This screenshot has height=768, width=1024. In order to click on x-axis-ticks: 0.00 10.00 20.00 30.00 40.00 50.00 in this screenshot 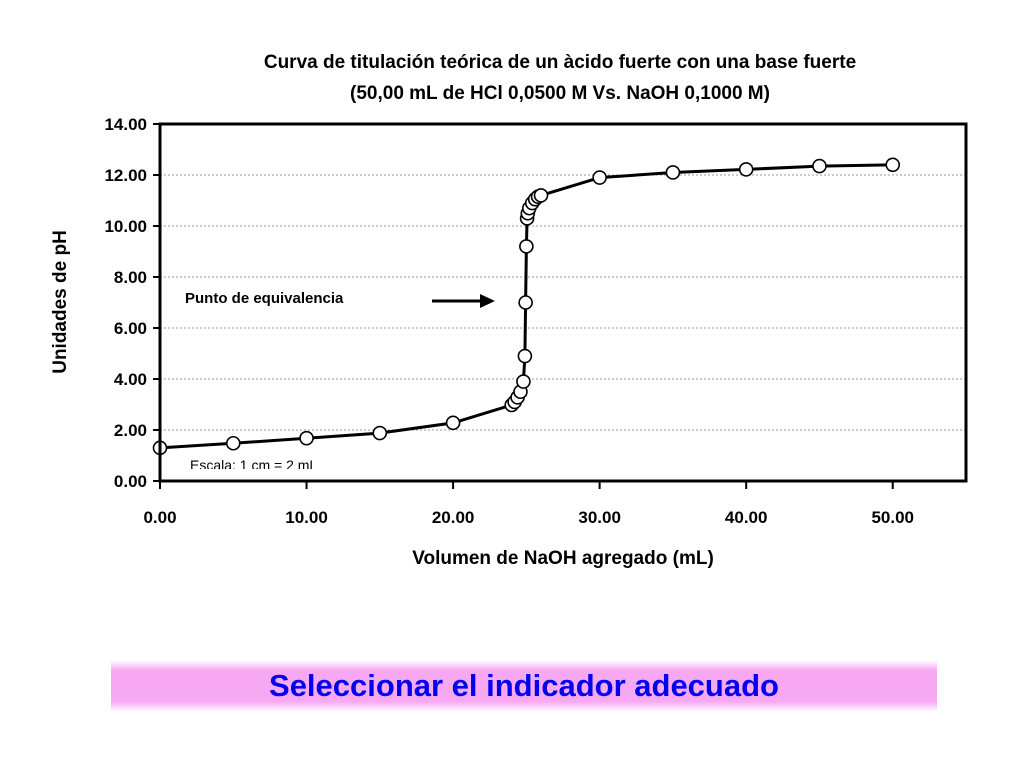, I will do `click(528, 504)`.